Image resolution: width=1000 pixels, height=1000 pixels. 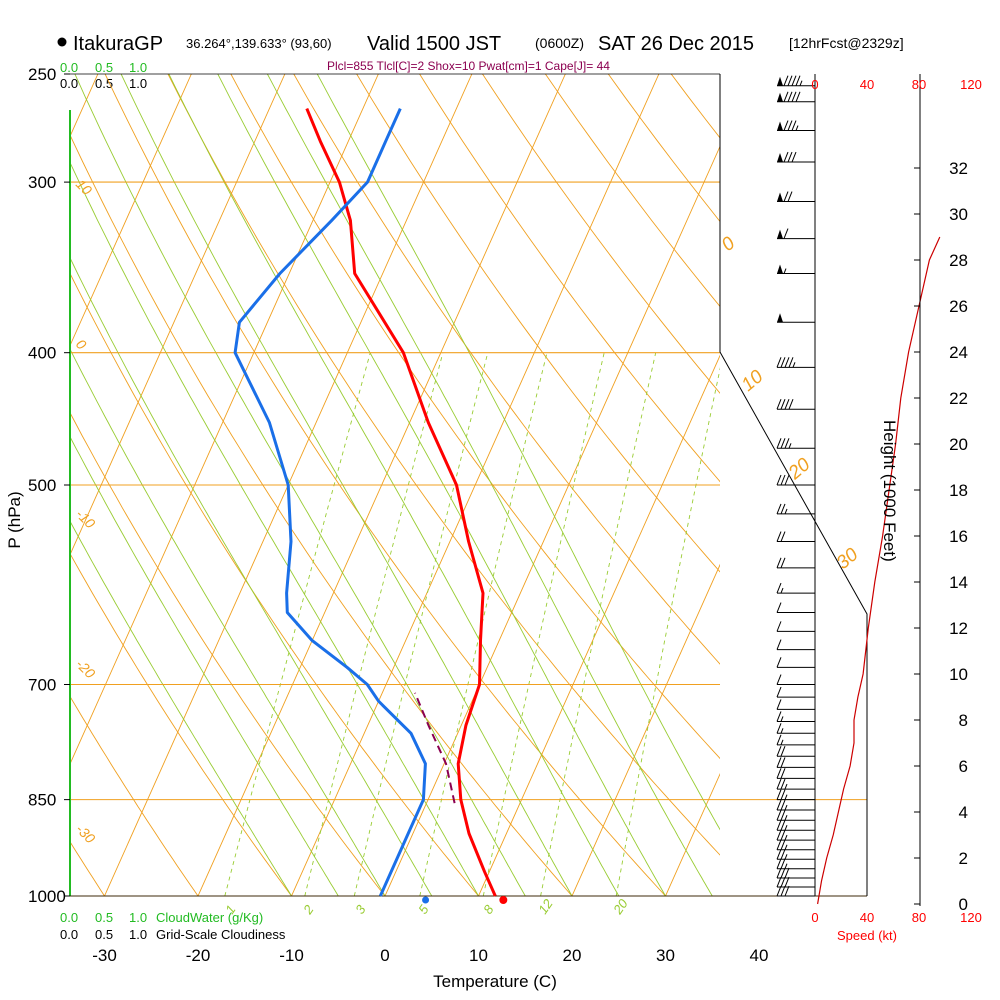 I want to click on height-tick-label: 30, so click(x=958, y=214).